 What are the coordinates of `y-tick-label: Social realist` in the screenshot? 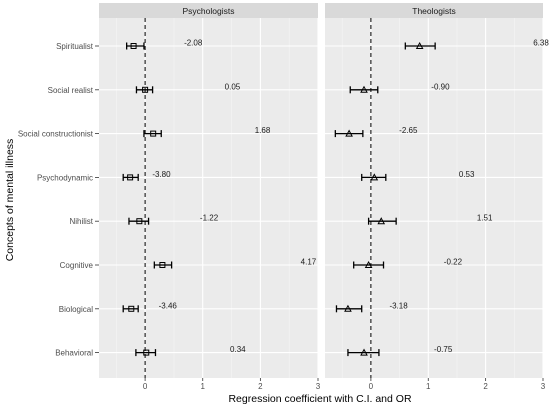 It's located at (71, 90).